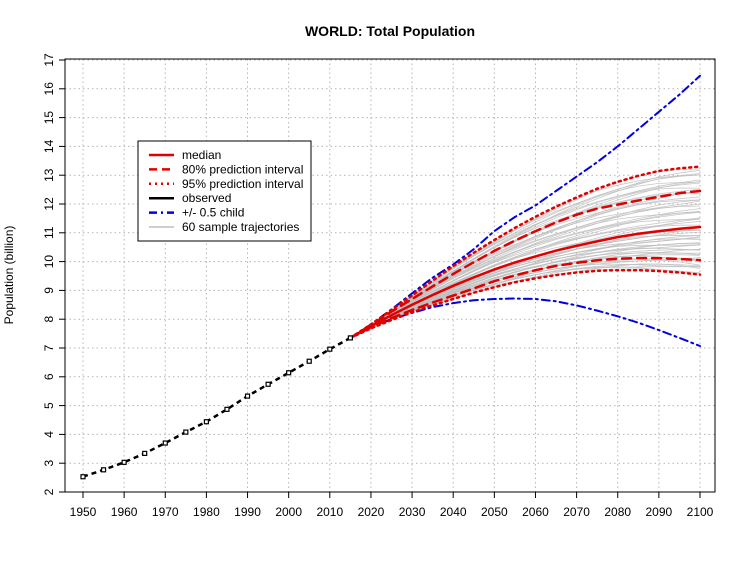 Image resolution: width=755 pixels, height=566 pixels. I want to click on y-axis-label: Population (billion), so click(9, 275).